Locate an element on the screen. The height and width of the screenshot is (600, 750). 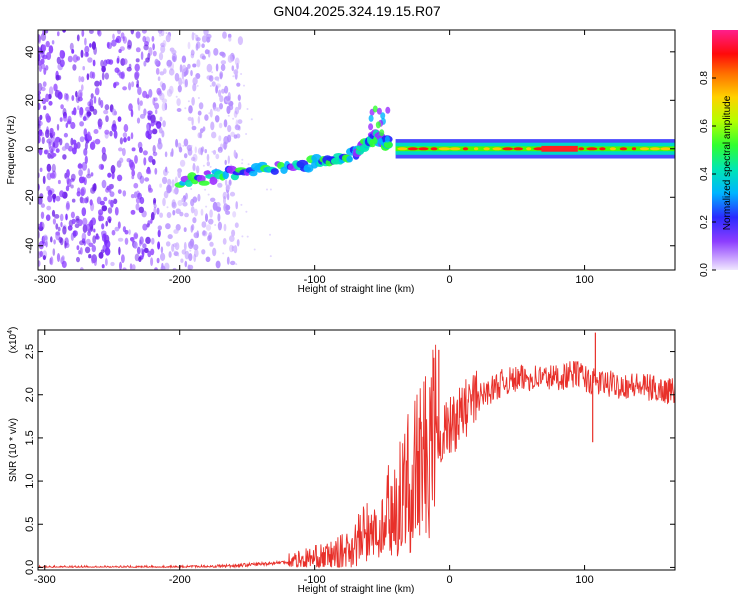
signal-track-blob is located at coordinates (274, 171).